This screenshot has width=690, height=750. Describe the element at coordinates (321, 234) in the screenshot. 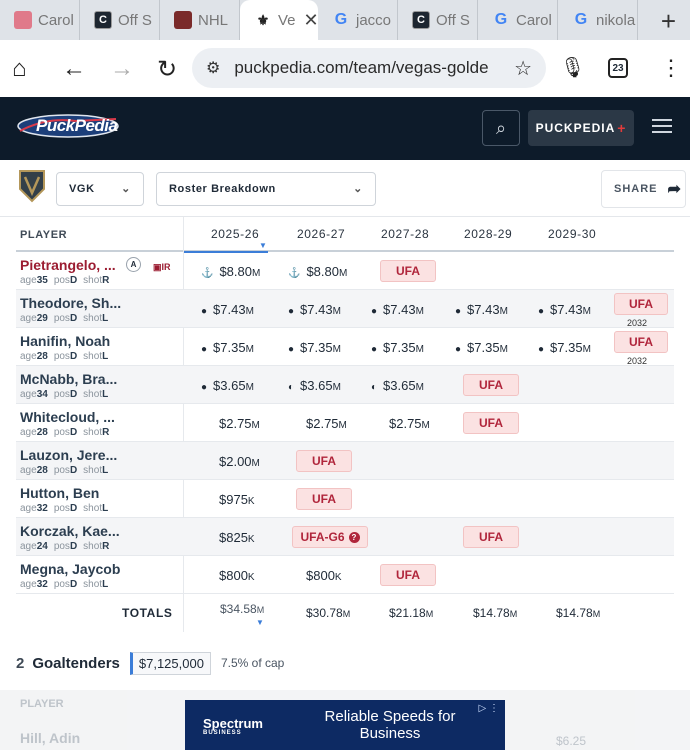

I see `year-column-header: 2026-27` at that location.